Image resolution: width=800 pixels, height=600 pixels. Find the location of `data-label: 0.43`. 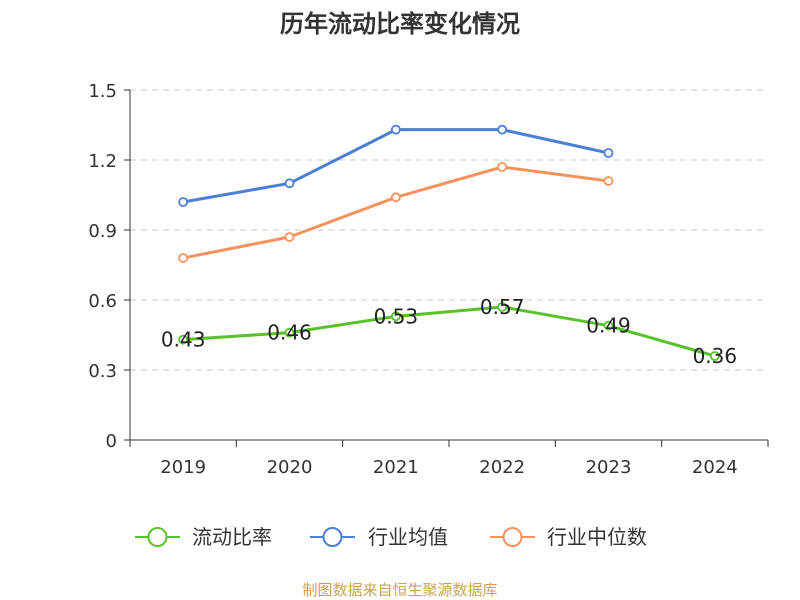

data-label: 0.43 is located at coordinates (183, 340).